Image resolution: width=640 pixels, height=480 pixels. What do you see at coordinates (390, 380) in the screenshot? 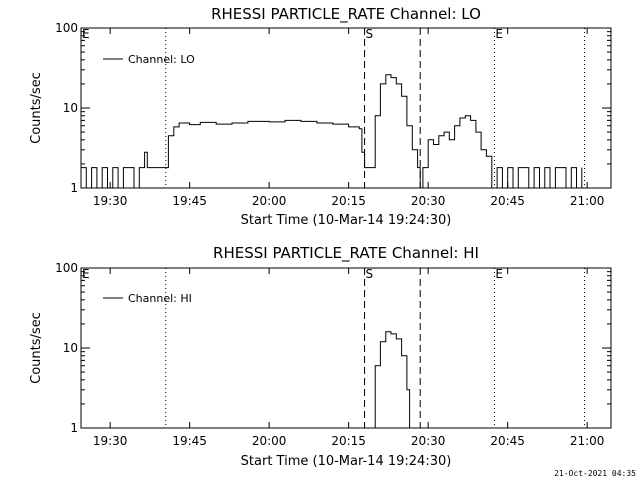
I see `series-line-channel-hi` at bounding box center [390, 380].